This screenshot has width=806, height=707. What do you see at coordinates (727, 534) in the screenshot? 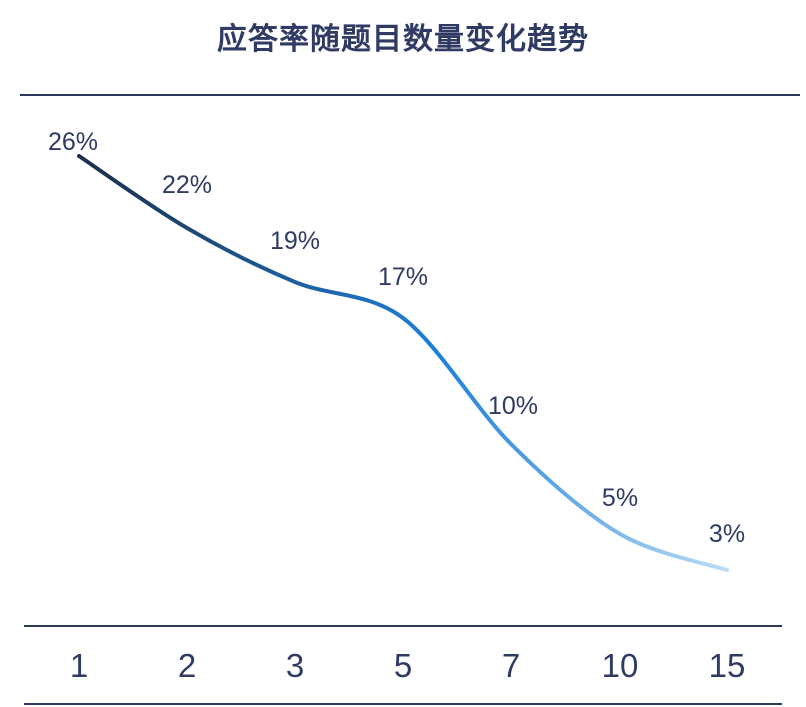
I see `data-label: 3%` at bounding box center [727, 534].